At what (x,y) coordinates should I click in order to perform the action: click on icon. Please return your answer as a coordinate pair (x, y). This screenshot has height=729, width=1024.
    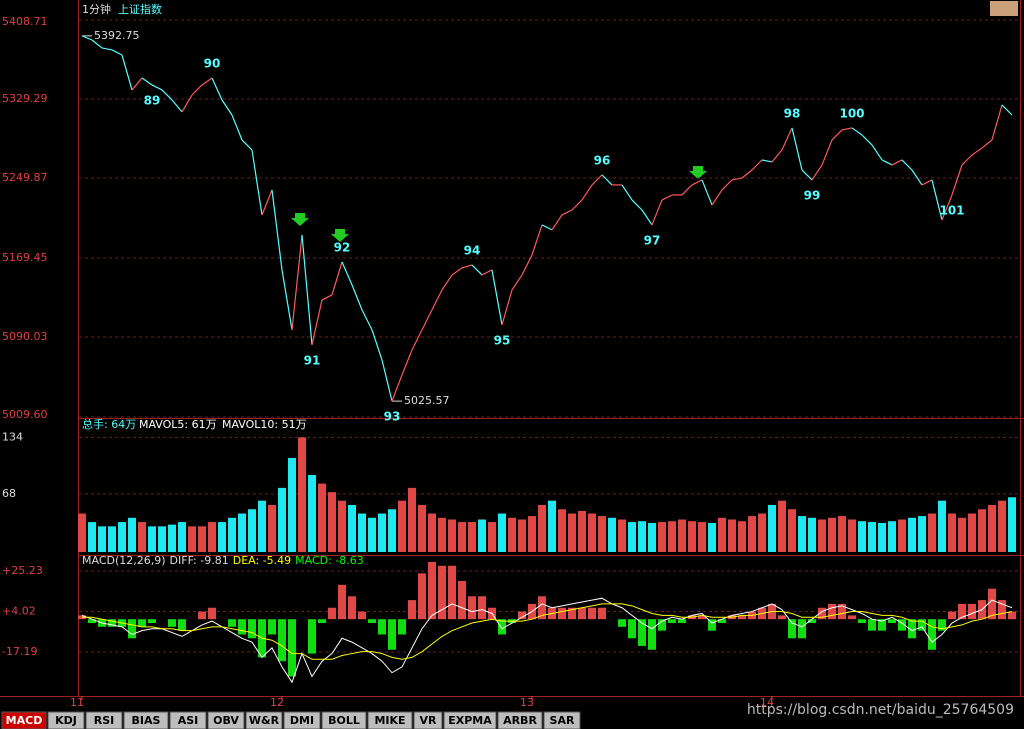
    Looking at the image, I should click on (1004, 8).